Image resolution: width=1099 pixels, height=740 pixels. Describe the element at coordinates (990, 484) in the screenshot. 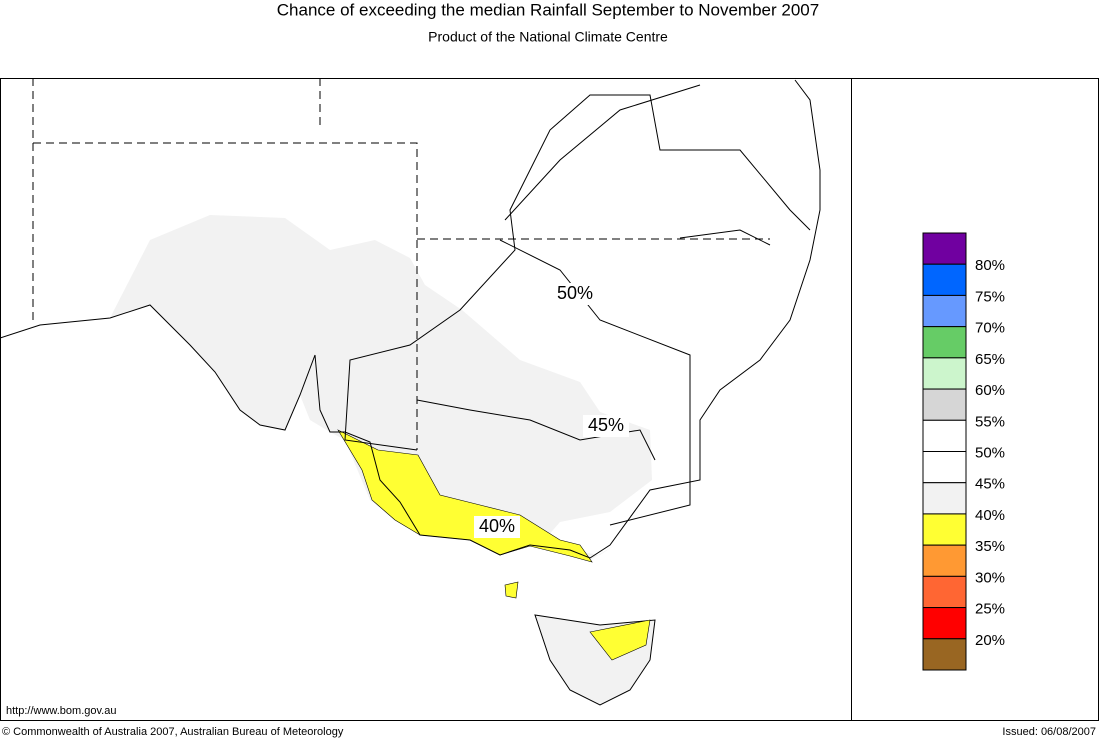

I see `legend-label: 45%` at that location.